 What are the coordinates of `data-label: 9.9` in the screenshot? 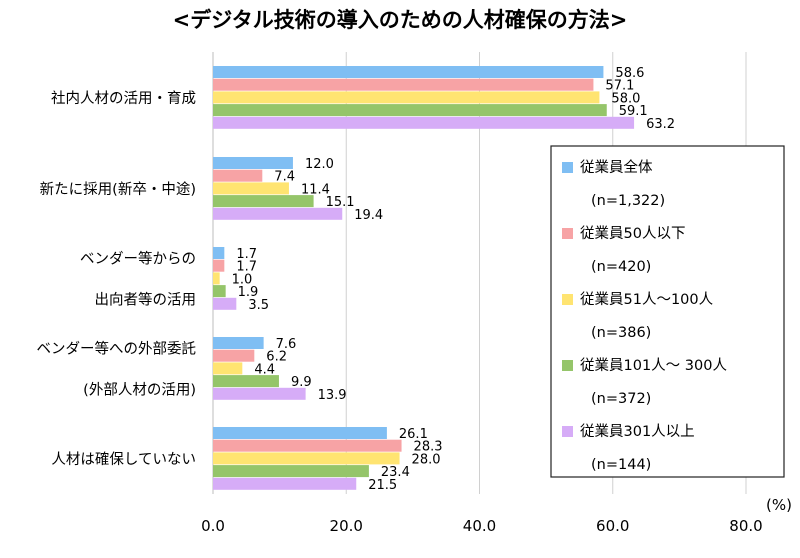 It's located at (301, 382).